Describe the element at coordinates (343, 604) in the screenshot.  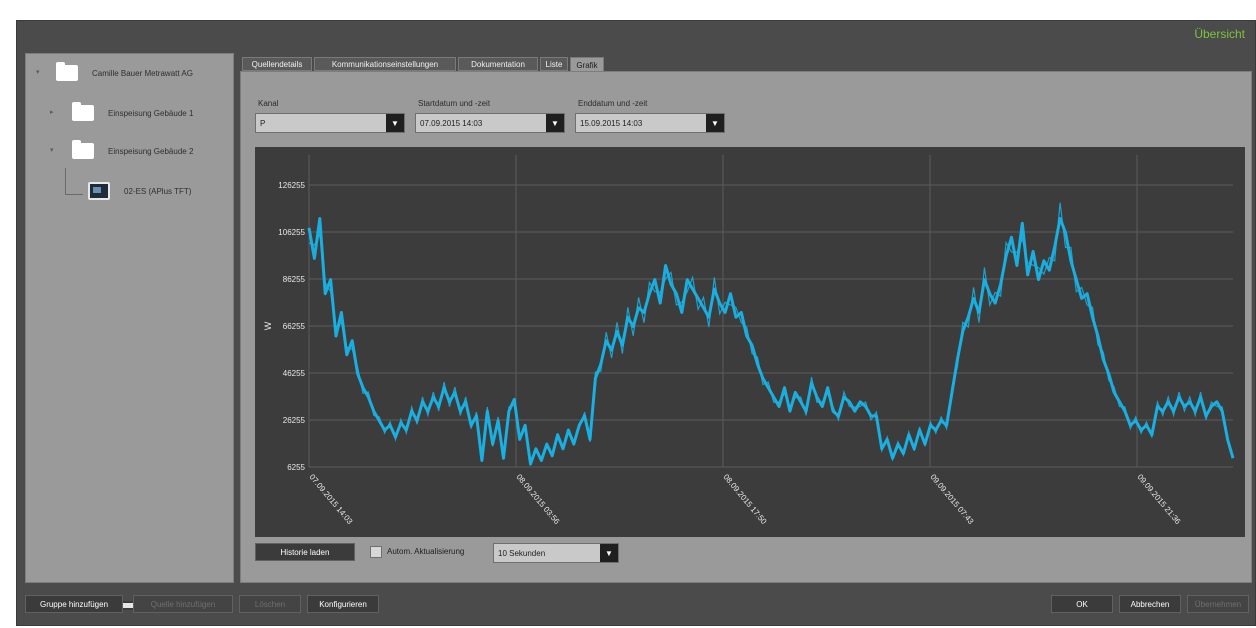
I see `configure-button: Konfigurieren` at that location.